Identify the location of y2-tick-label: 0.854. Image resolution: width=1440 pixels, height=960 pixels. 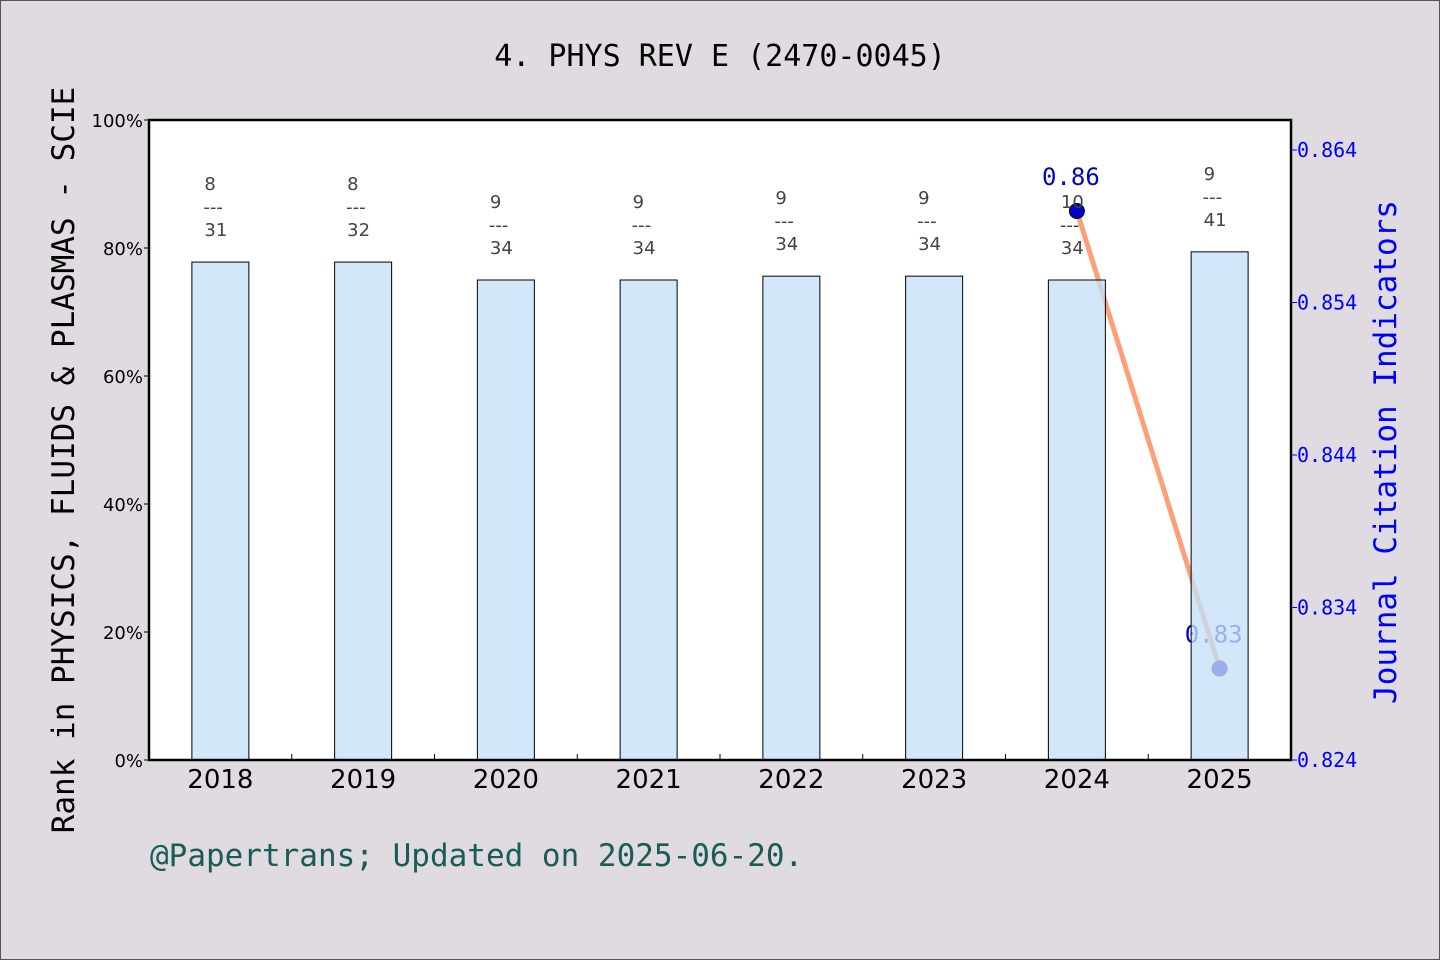
(1327, 303).